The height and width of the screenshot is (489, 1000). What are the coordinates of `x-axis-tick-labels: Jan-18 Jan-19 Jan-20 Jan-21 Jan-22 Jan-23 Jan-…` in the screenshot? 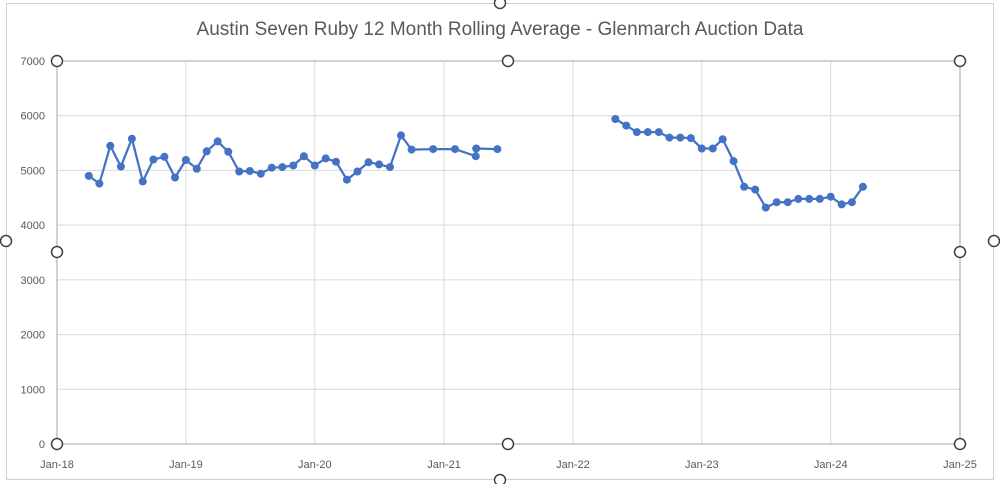 It's located at (508, 465).